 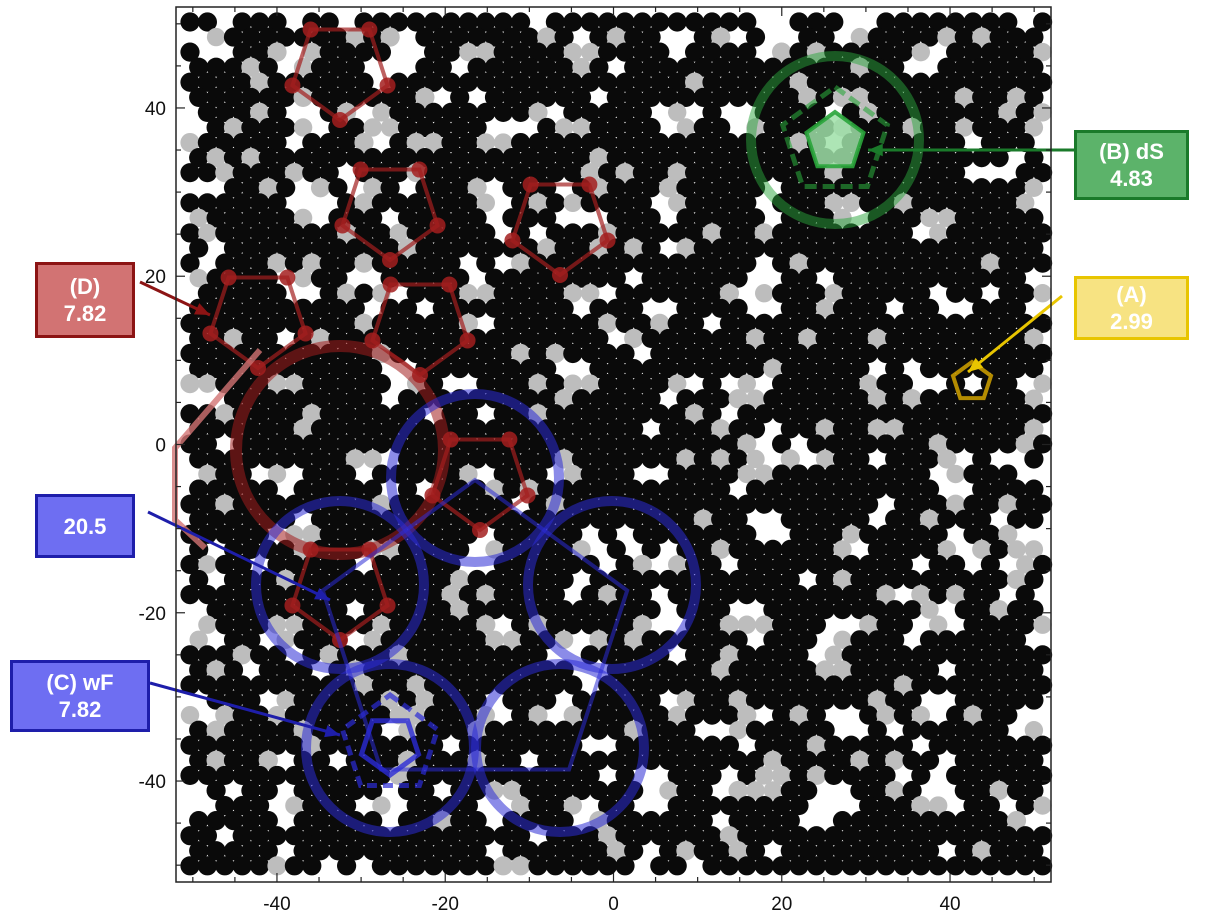 I want to click on callout-d-label: (D), so click(x=85, y=286).